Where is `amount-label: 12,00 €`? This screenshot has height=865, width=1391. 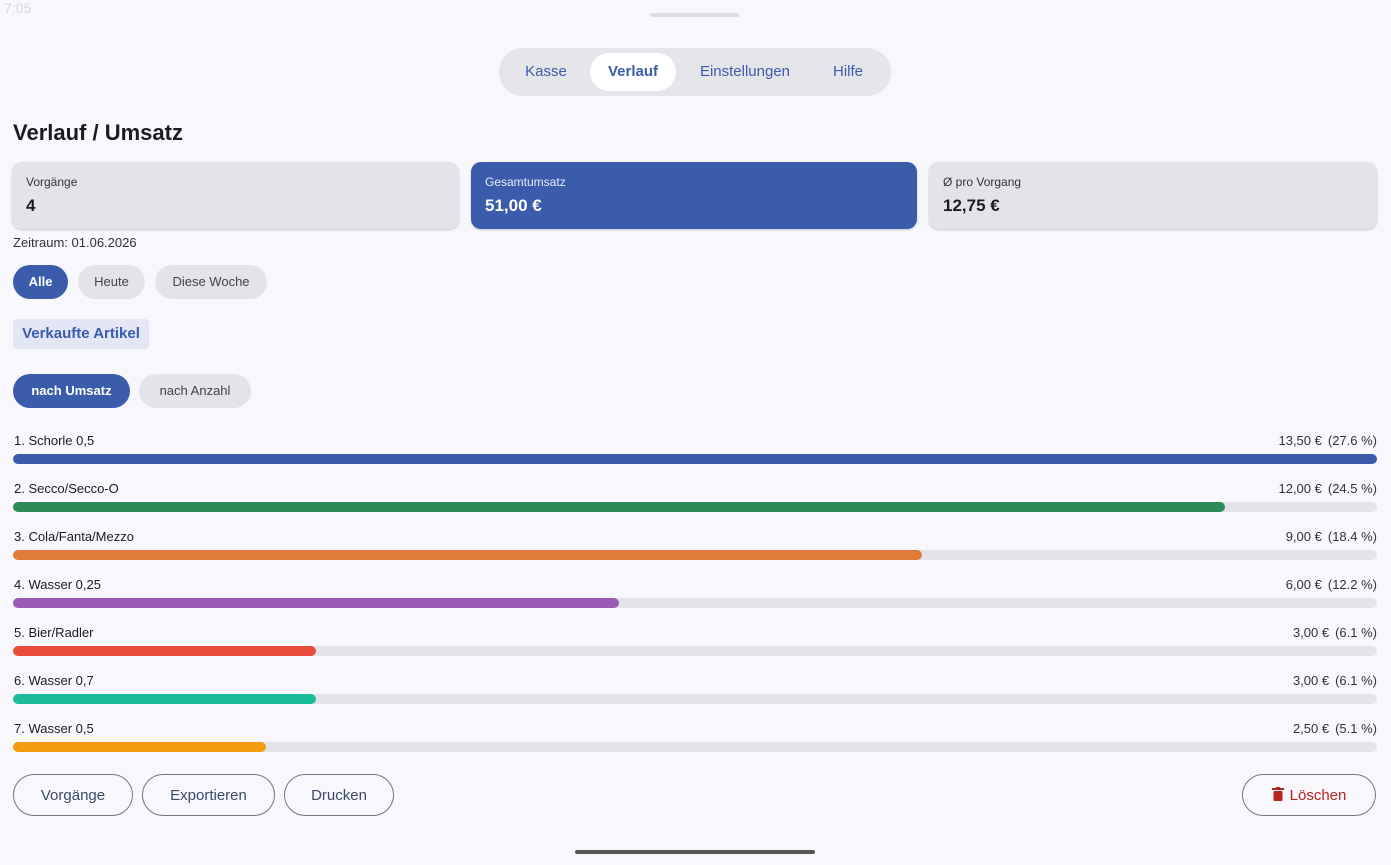 amount-label: 12,00 € is located at coordinates (1300, 488).